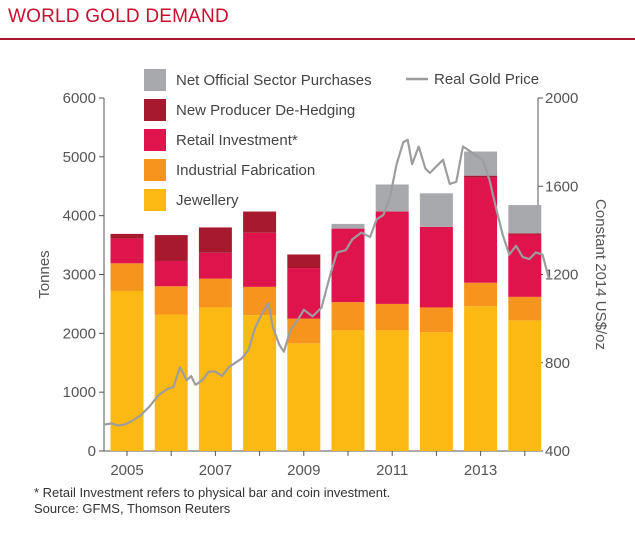 This screenshot has width=635, height=541. Describe the element at coordinates (392, 317) in the screenshot. I see `bar-industrial-fabrication-2011` at that location.